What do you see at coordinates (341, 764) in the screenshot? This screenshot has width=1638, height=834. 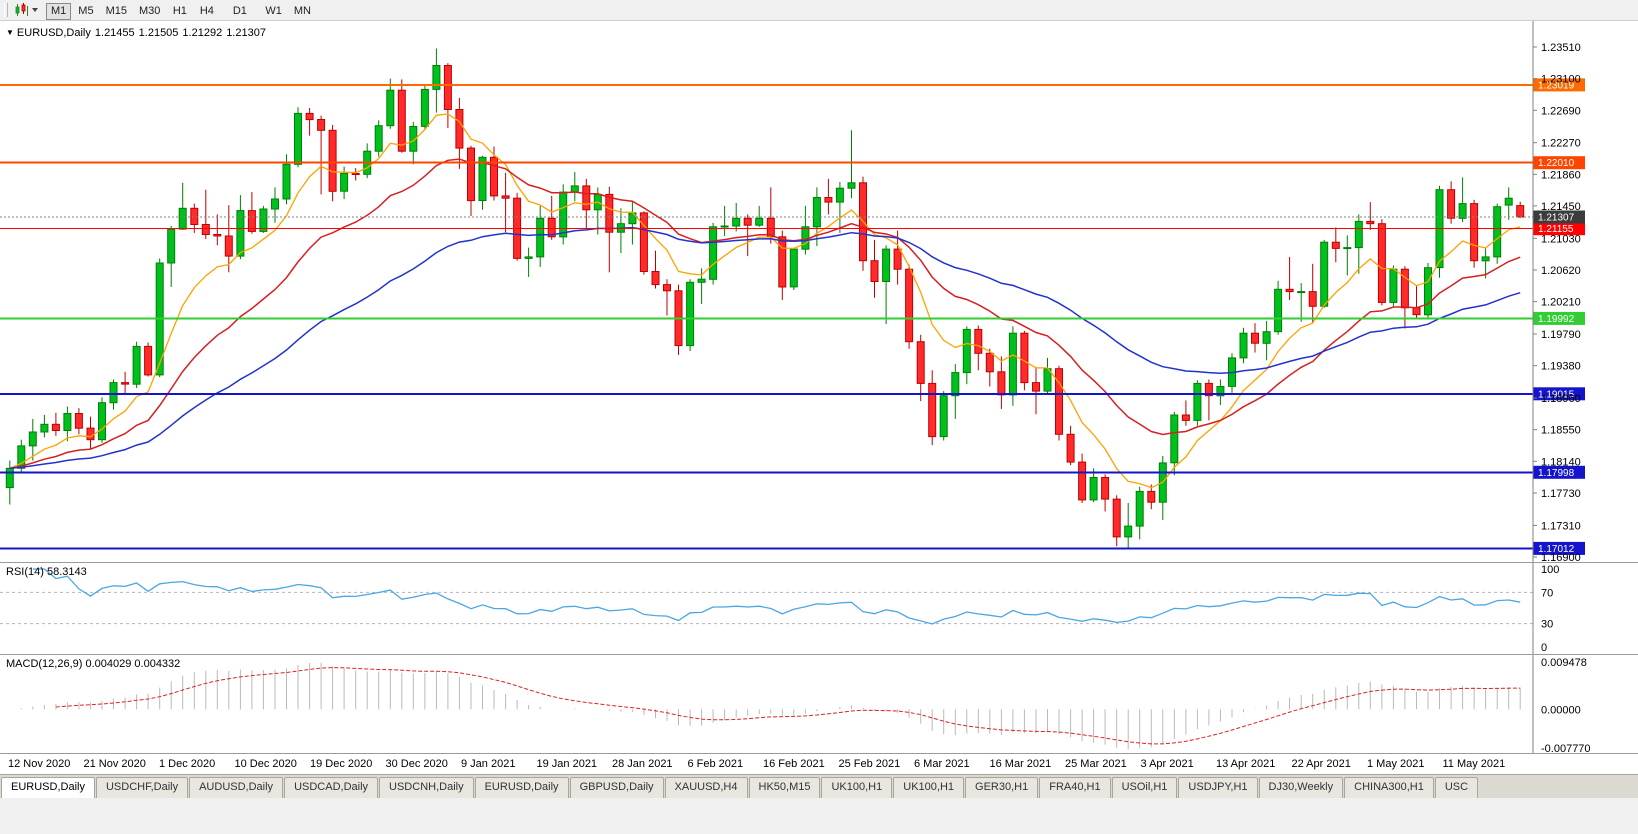 I see `date-axis-label: 19 Dec 2020` at bounding box center [341, 764].